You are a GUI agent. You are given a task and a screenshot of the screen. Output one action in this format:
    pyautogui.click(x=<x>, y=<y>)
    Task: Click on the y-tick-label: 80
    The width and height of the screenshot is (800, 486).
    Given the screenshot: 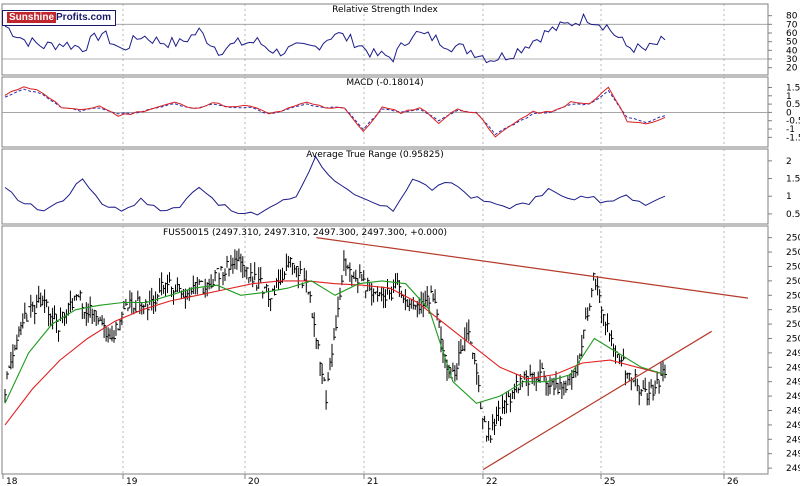 What is the action you would take?
    pyautogui.click(x=792, y=17)
    